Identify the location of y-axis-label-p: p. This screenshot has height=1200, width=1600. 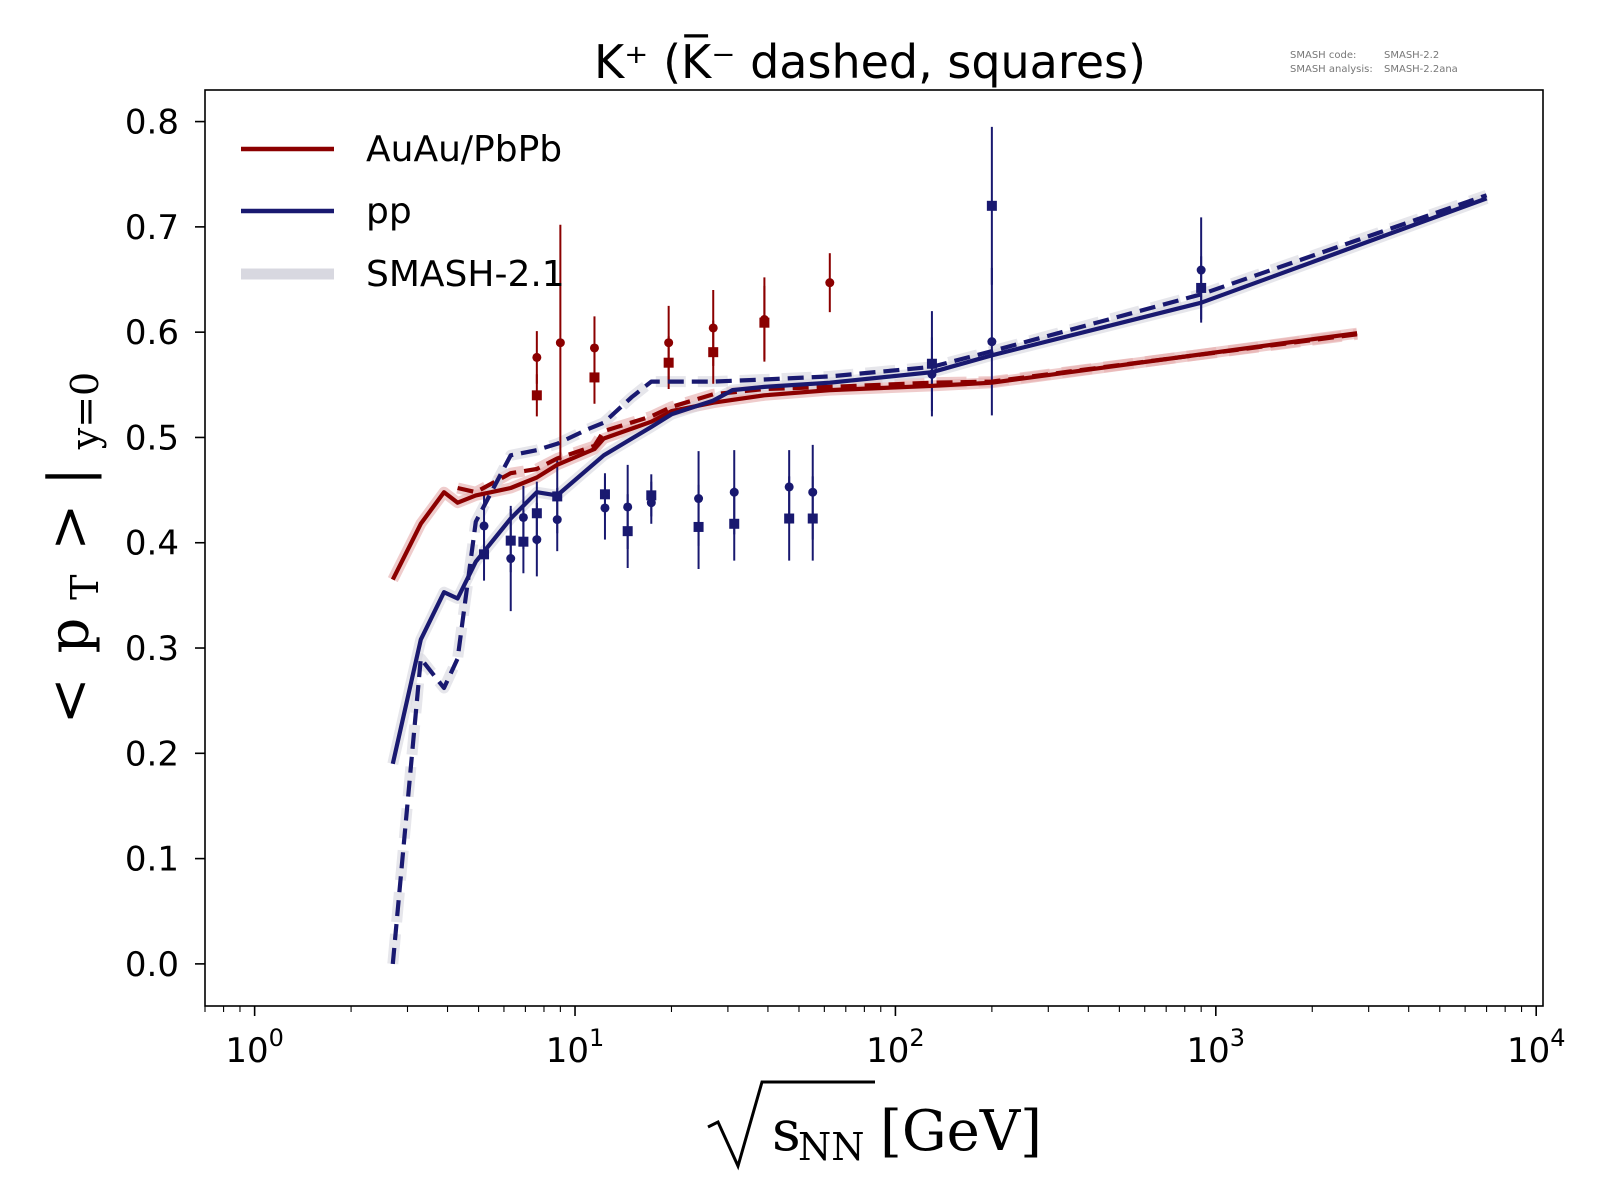
(69, 636).